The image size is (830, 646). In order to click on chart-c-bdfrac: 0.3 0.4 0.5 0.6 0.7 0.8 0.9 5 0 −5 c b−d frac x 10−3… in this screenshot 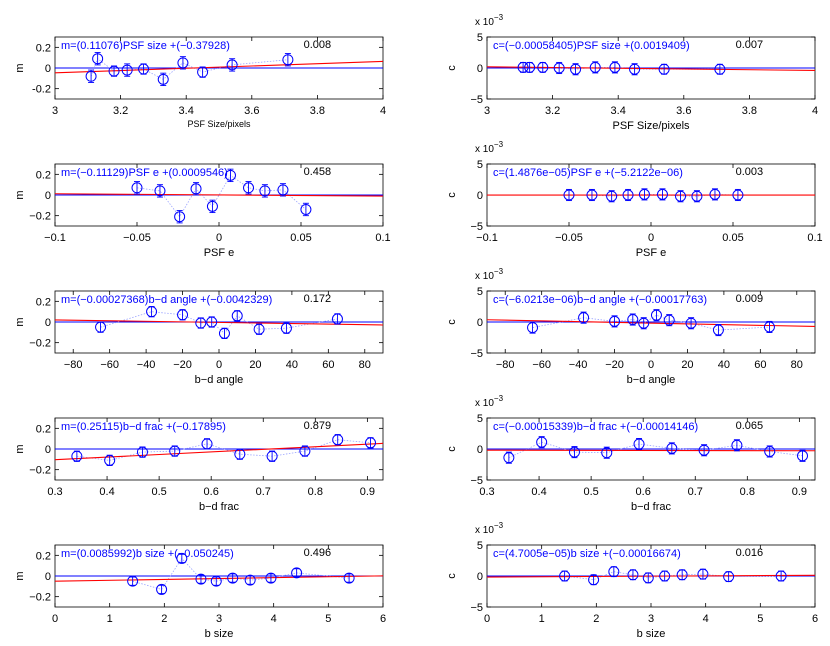, I will do `click(631, 453)`.